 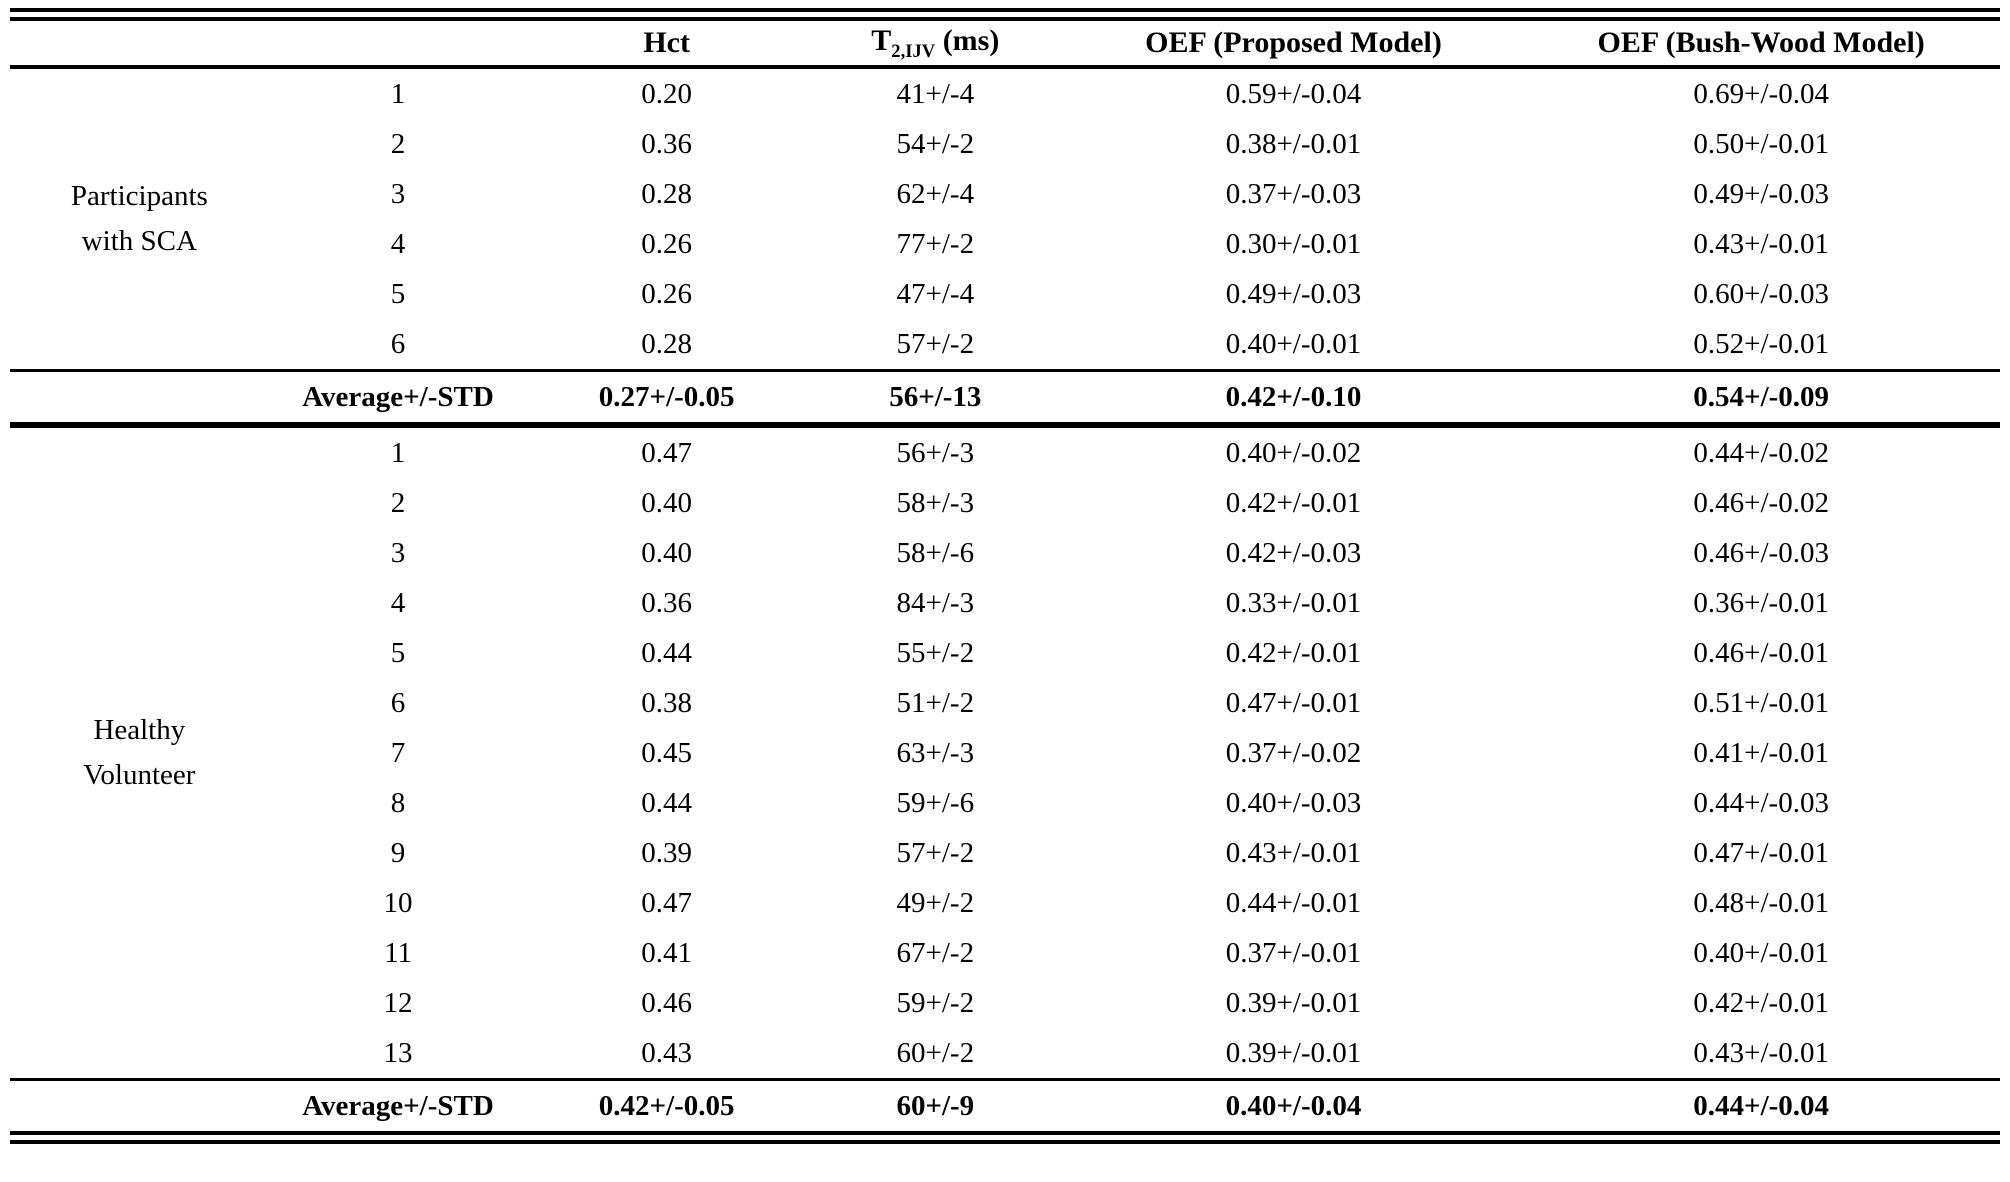 I want to click on hct-cell: 0.43, so click(x=667, y=1052).